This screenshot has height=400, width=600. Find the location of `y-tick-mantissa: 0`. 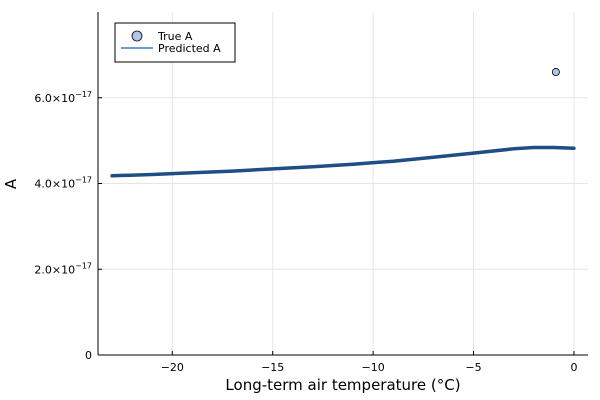

y-tick-mantissa: 0 is located at coordinates (88, 355).